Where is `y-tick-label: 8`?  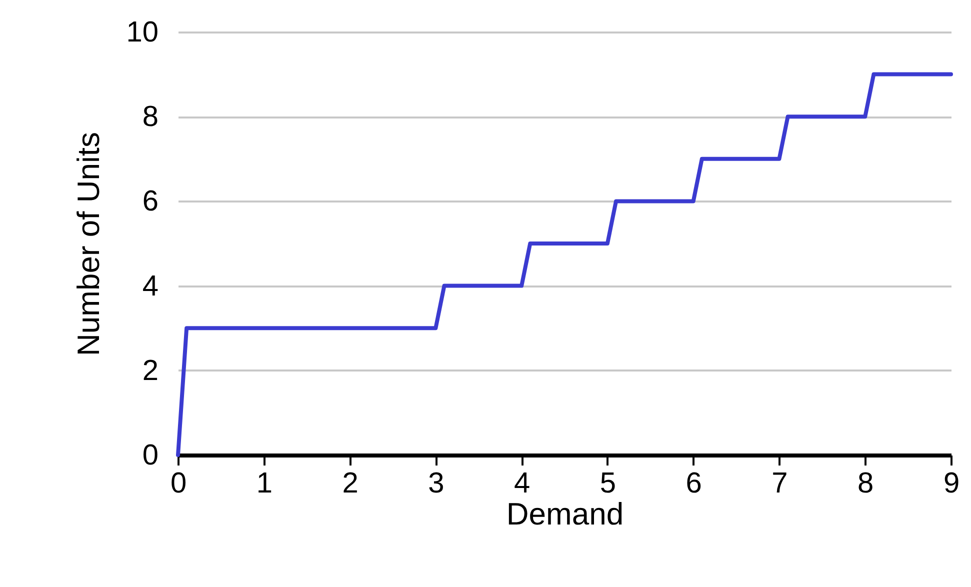
y-tick-label: 8 is located at coordinates (150, 117).